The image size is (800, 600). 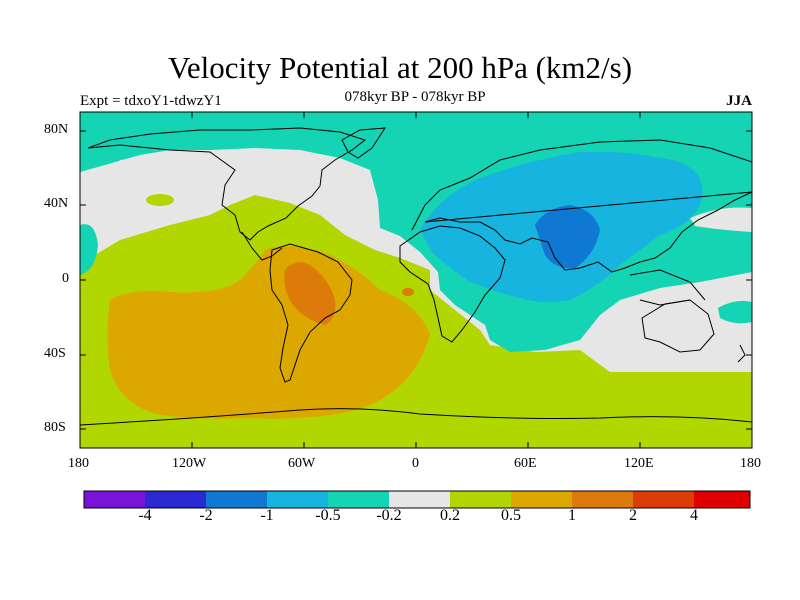 What do you see at coordinates (633, 515) in the screenshot?
I see `colorbar-label-8: 2` at bounding box center [633, 515].